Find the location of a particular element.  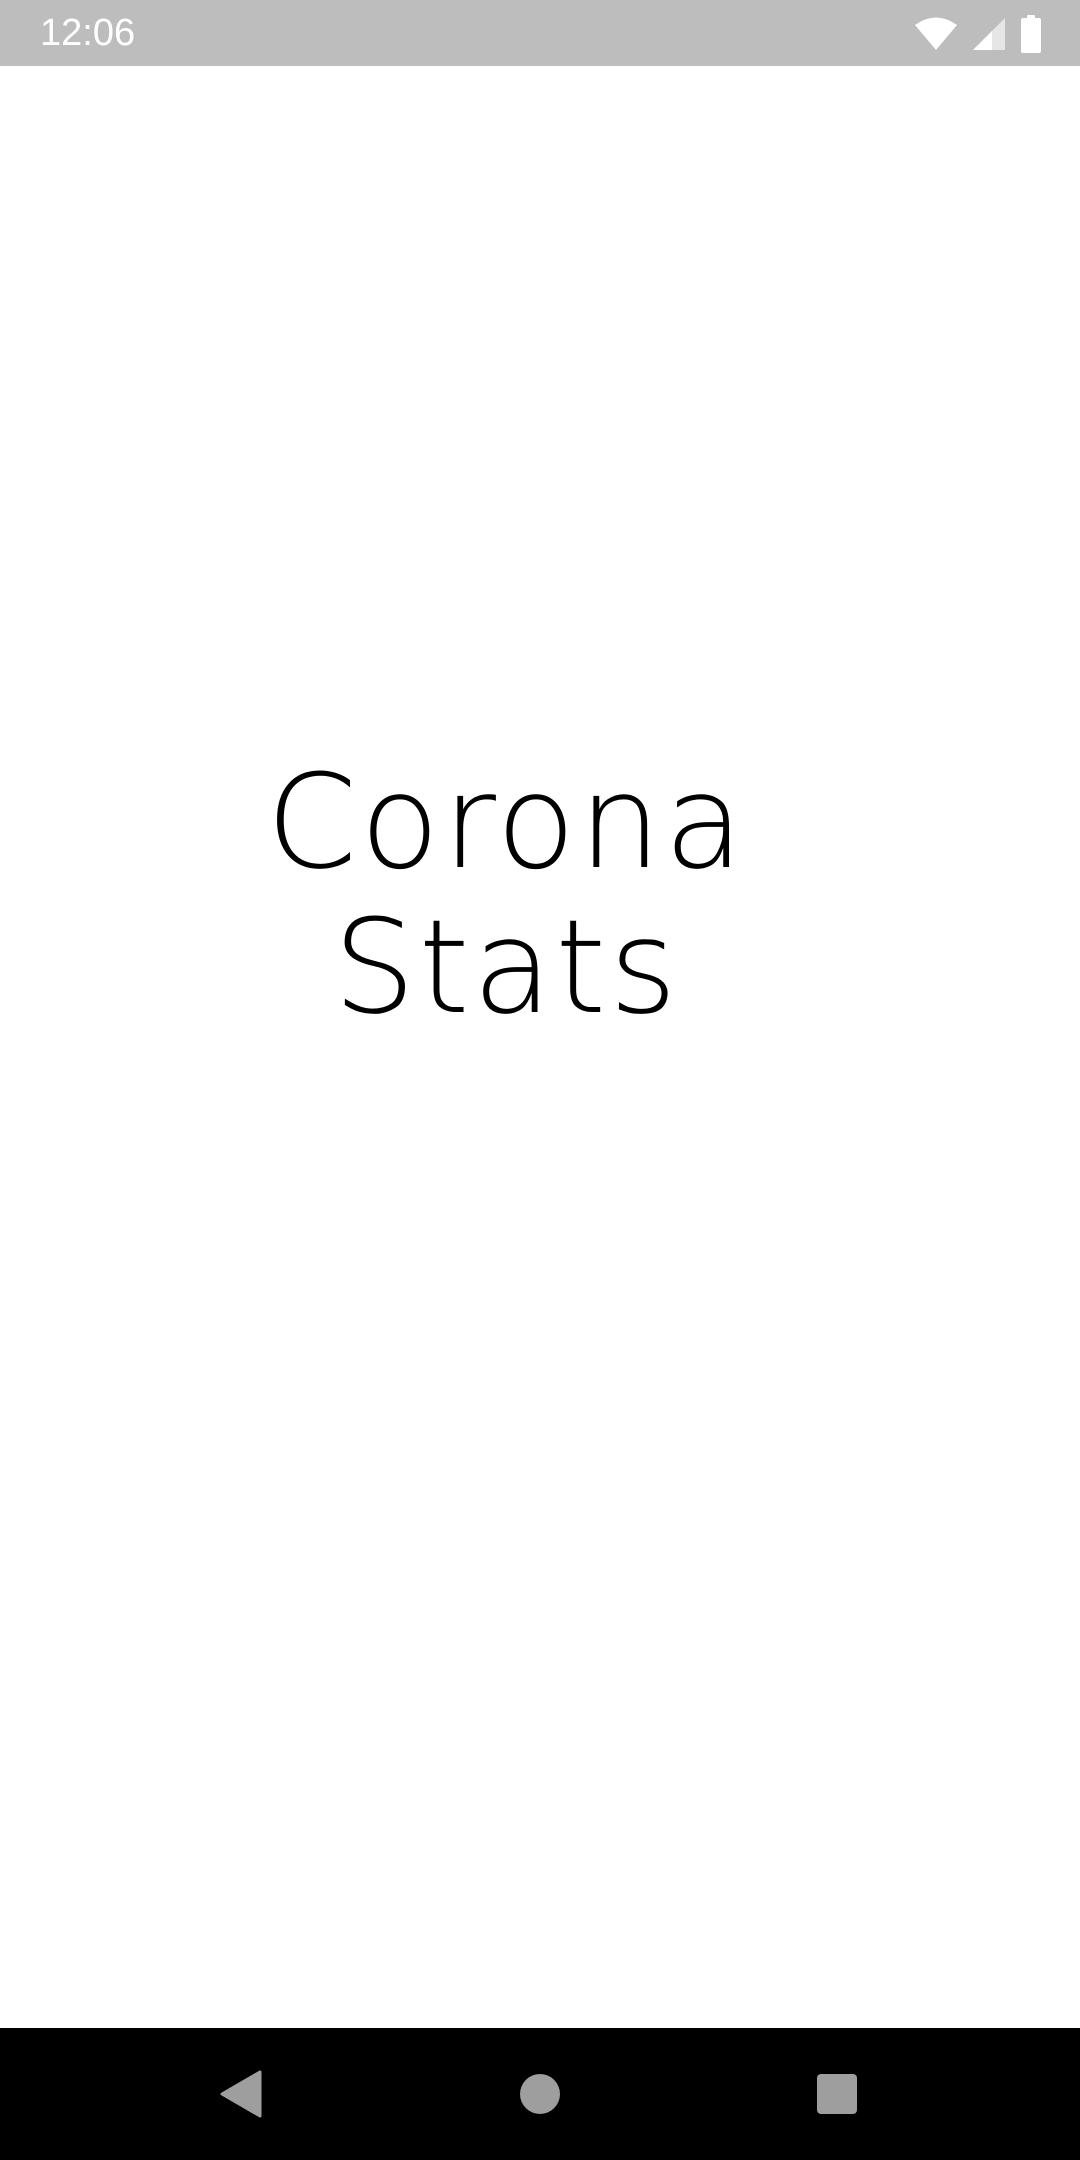

navigation-bar is located at coordinates (540, 2094).